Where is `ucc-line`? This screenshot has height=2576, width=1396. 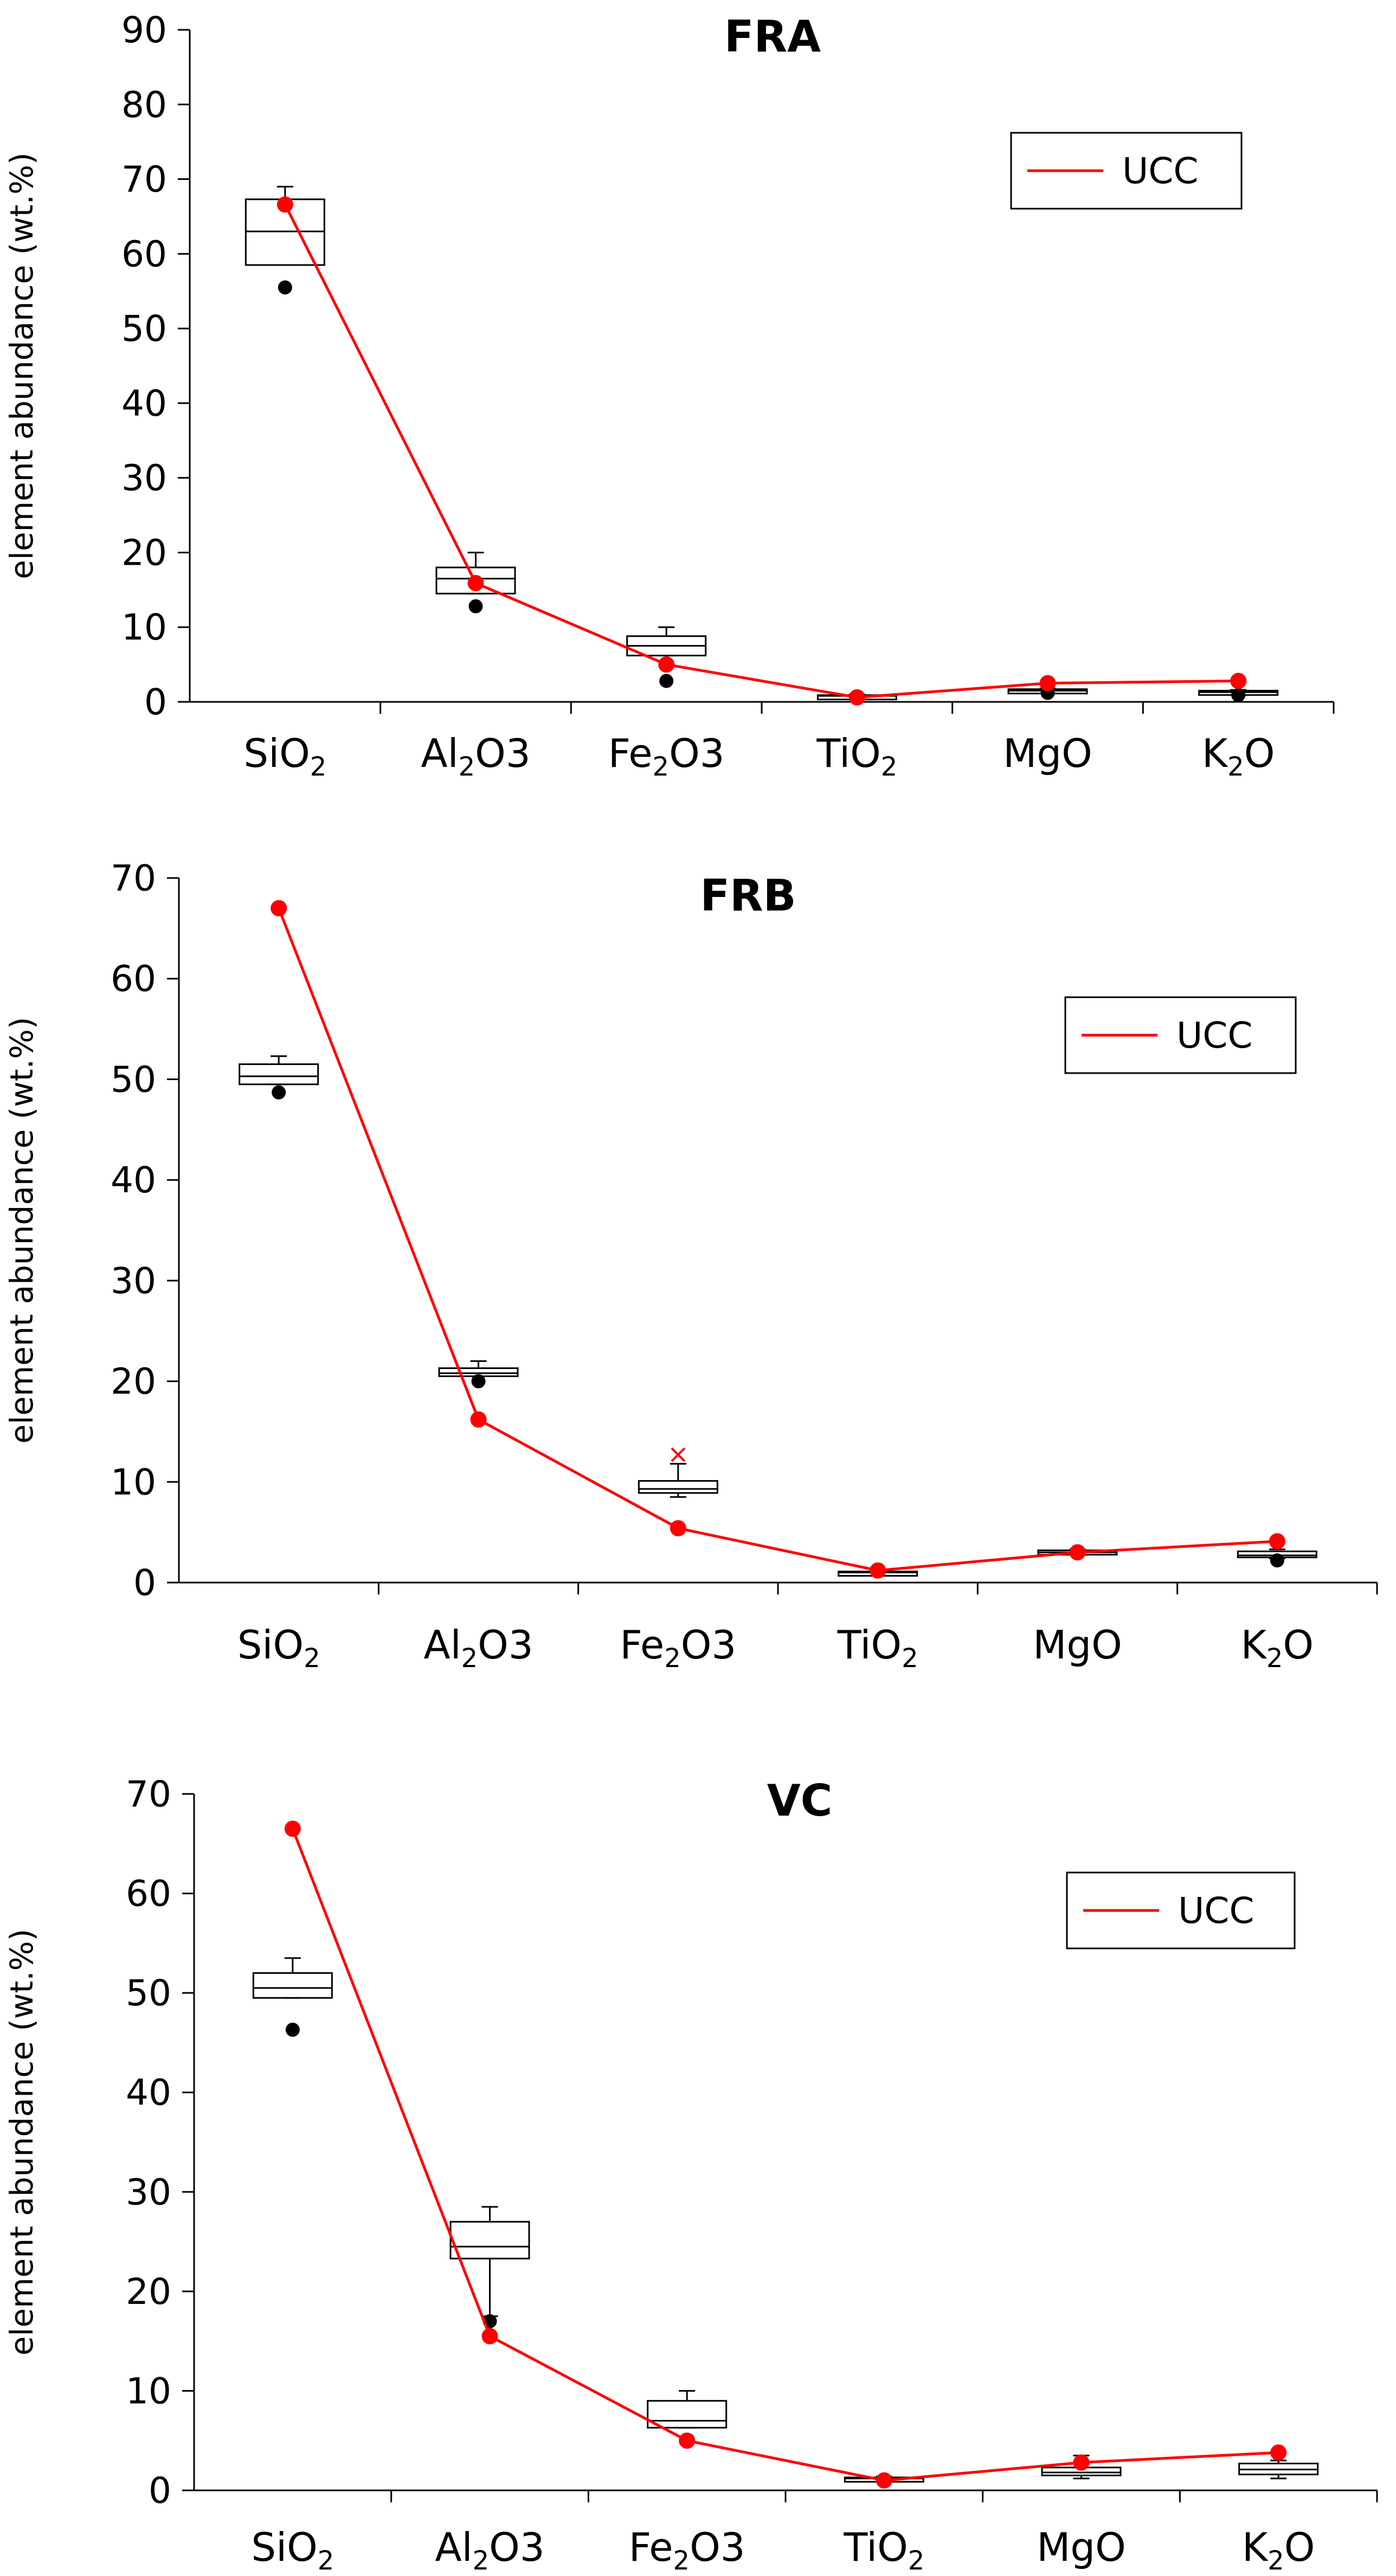 ucc-line is located at coordinates (761, 451).